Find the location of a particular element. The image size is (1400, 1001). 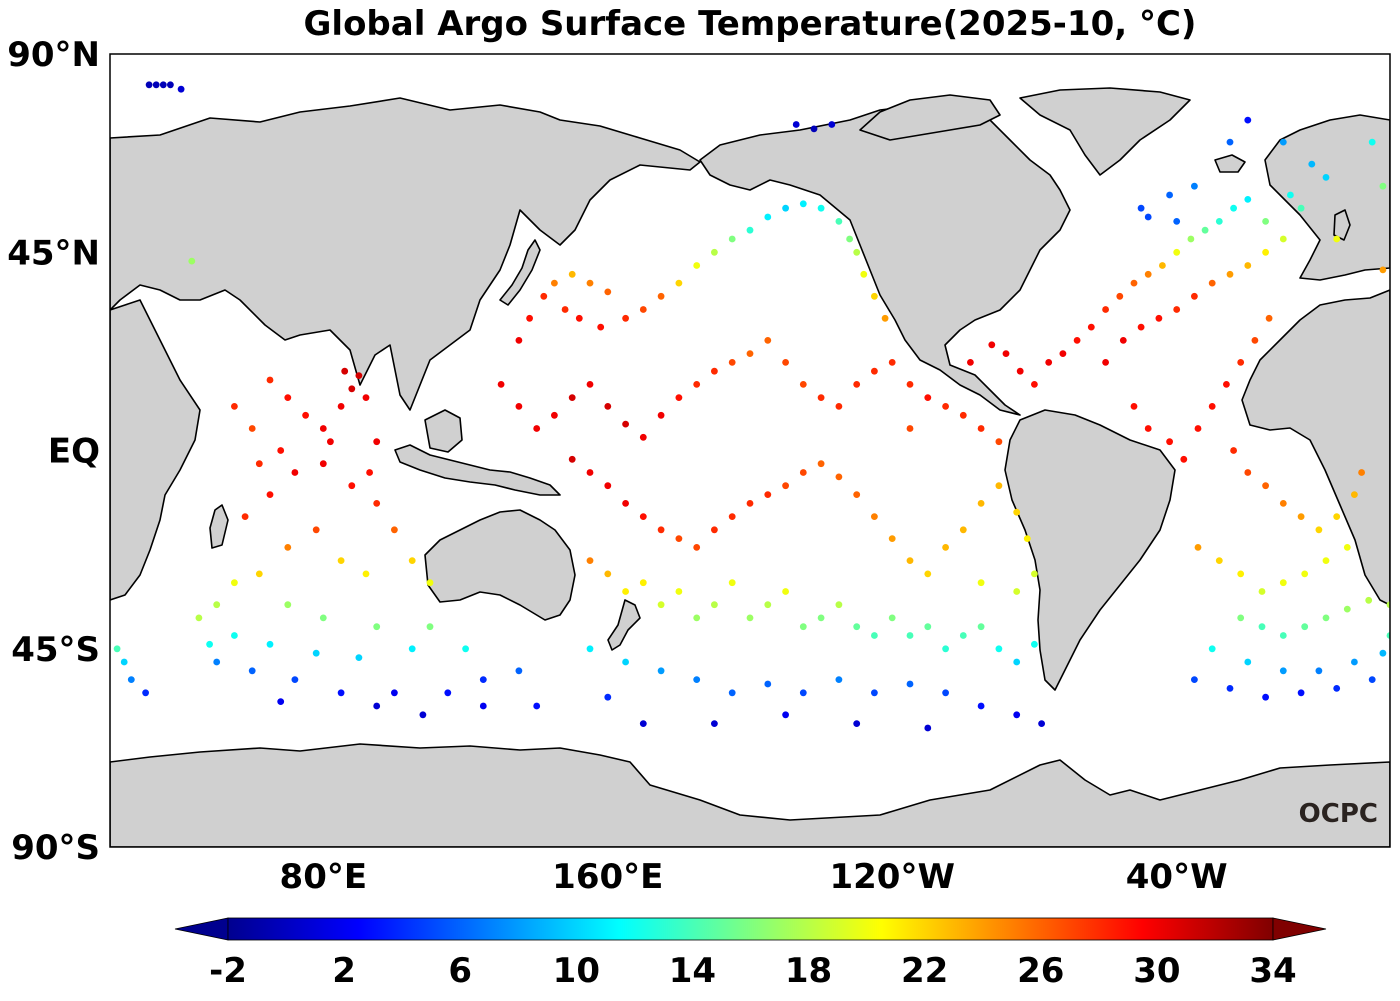

latitude-tick-label: 90°S is located at coordinates (55, 848).